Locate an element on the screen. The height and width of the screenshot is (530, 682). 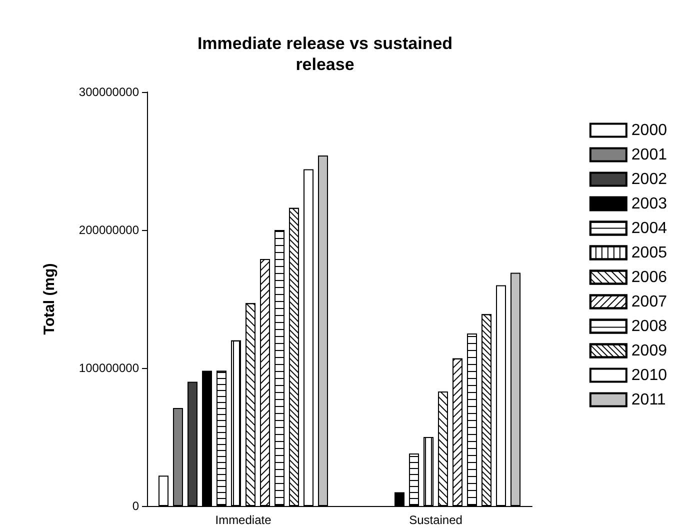
y-tick-label: 200000000 is located at coordinates (109, 230).